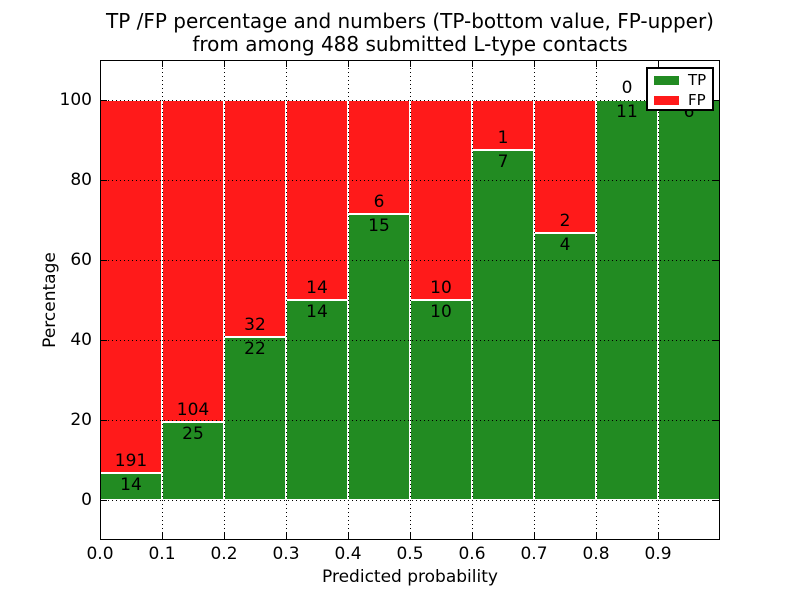 The image size is (800, 600). What do you see at coordinates (317, 288) in the screenshot?
I see `fp-count-label: 14` at bounding box center [317, 288].